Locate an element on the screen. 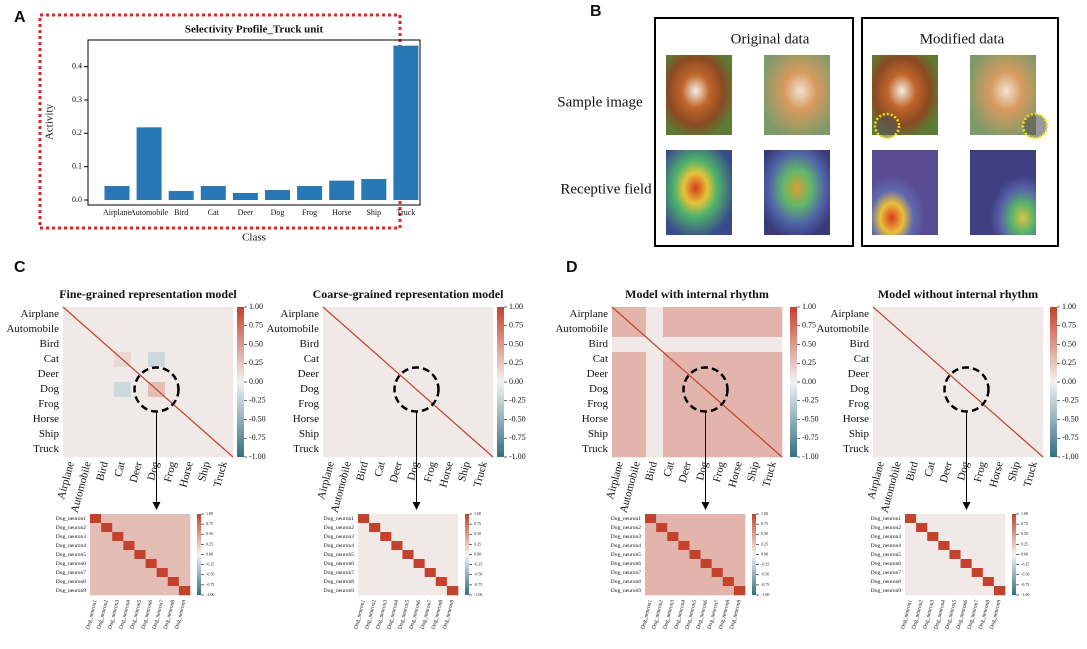  diagonal is located at coordinates (148, 382).